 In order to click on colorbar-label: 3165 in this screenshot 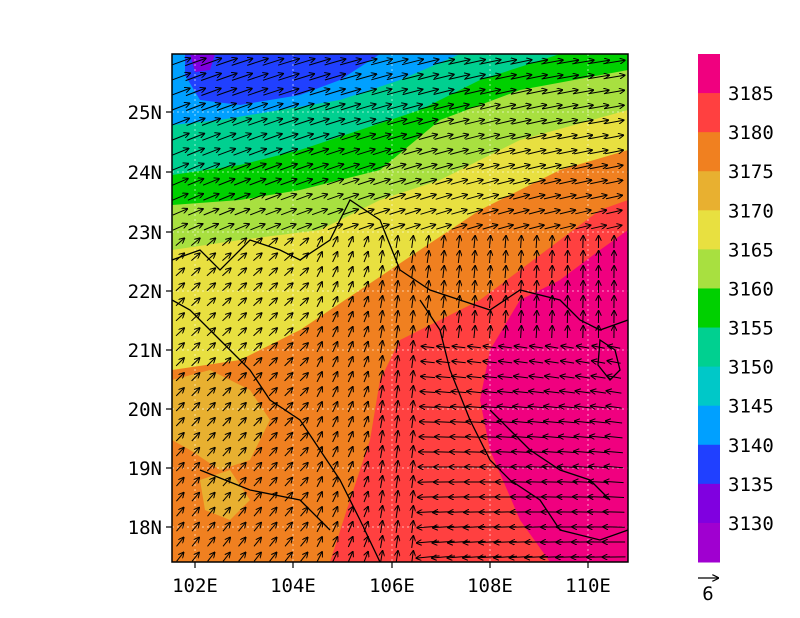, I will do `click(751, 250)`.